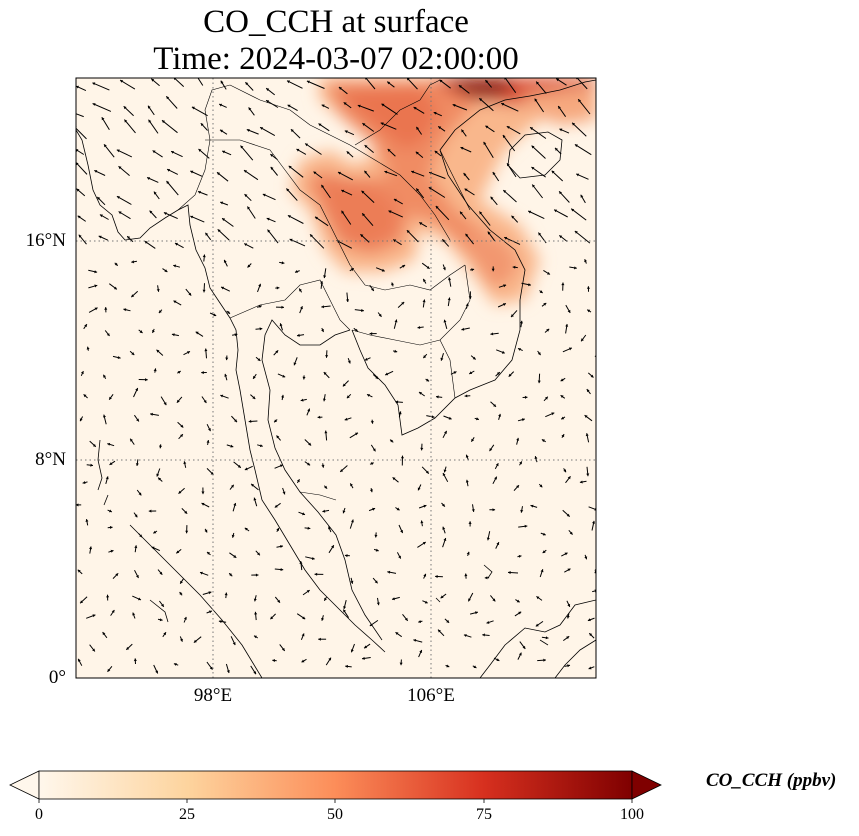 This screenshot has width=859, height=836. Describe the element at coordinates (50, 459) in the screenshot. I see `lat-tick-label: 8°N` at that location.